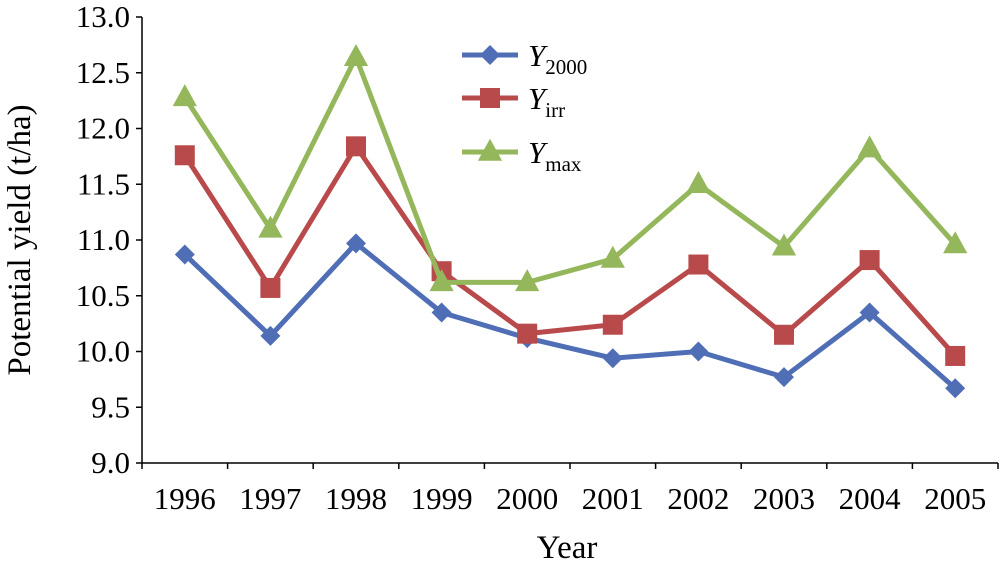 Image resolution: width=1000 pixels, height=564 pixels. I want to click on x-tick-label: 1997, so click(270, 498).